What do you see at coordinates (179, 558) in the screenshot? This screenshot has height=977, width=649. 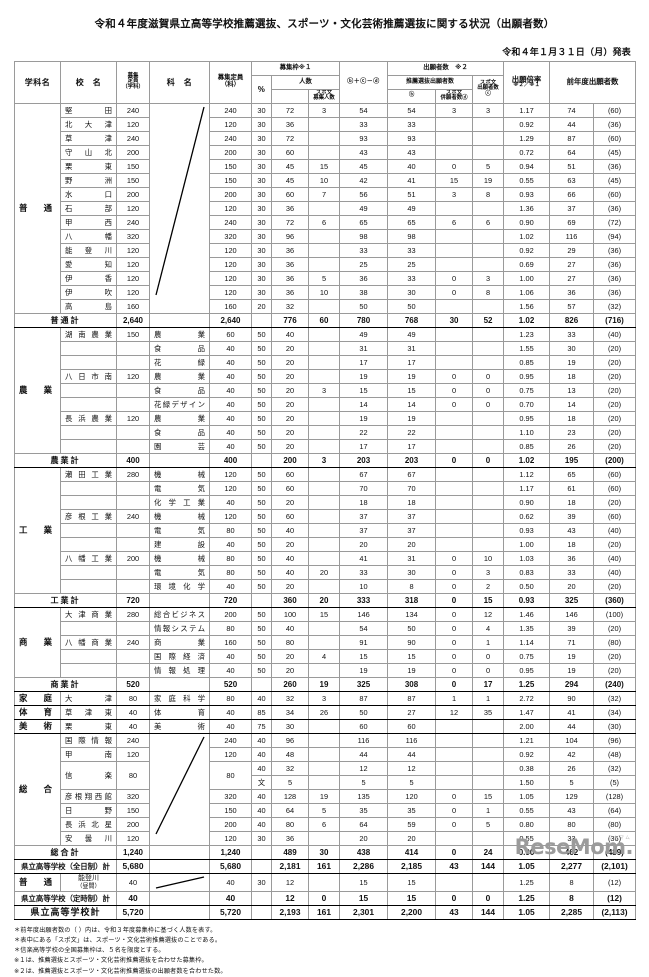 I see `course-name: 機械` at bounding box center [179, 558].